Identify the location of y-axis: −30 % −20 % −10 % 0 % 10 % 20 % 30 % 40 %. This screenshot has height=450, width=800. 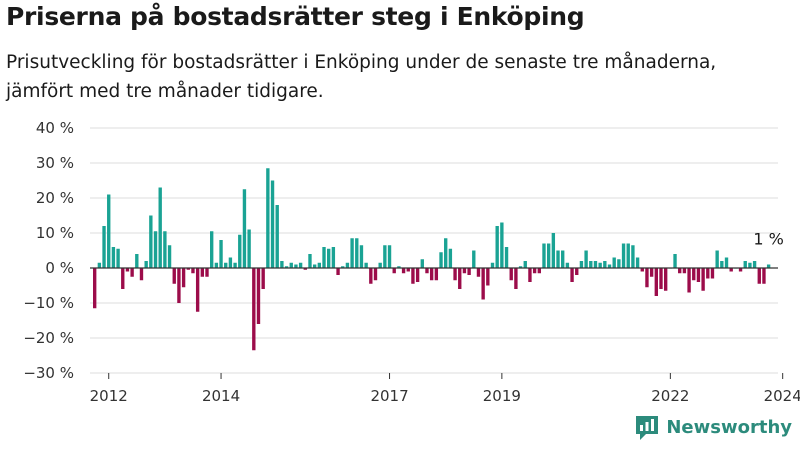
(48, 250).